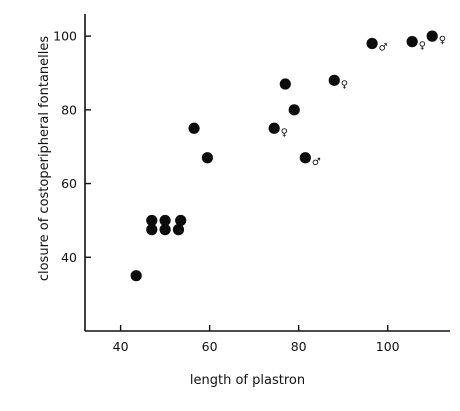  Describe the element at coordinates (69, 183) in the screenshot. I see `y-tick-label: 60` at that location.